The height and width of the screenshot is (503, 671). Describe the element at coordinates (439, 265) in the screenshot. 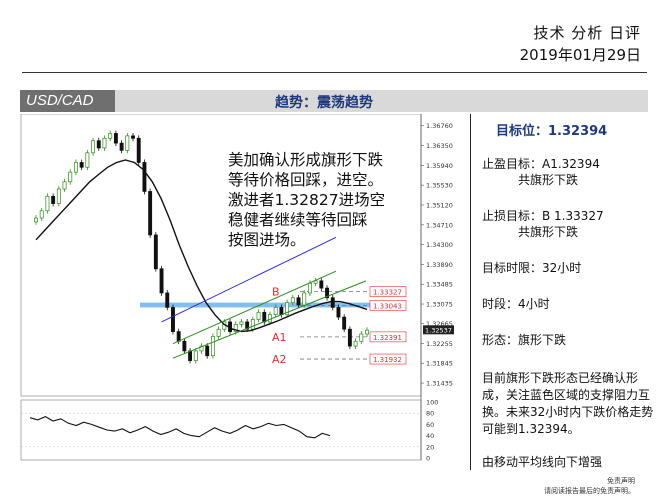

I see `y-tick-label: 1.33890` at that location.